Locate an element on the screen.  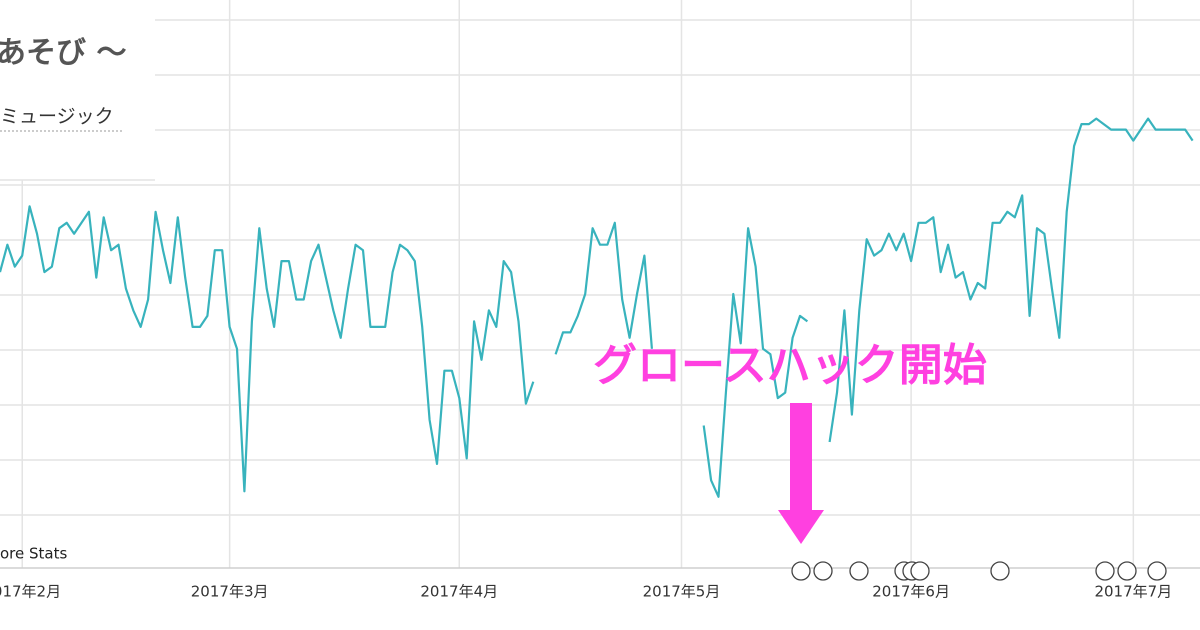
x-tick-label: 2017年2月 is located at coordinates (30, 592).